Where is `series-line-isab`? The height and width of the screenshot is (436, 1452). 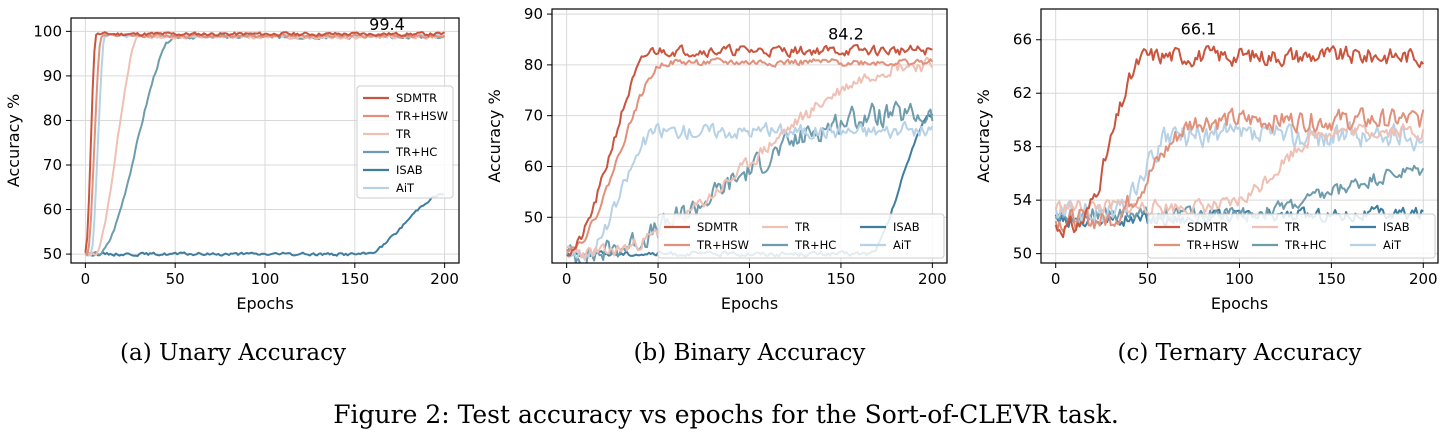
series-line-isab is located at coordinates (265, 225).